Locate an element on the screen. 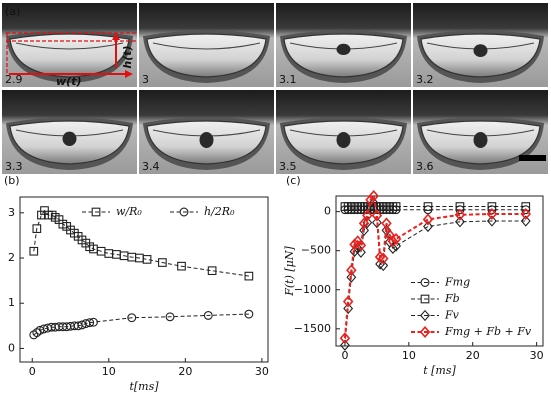  y-tick-label: −500 is located at coordinates (316, 250).